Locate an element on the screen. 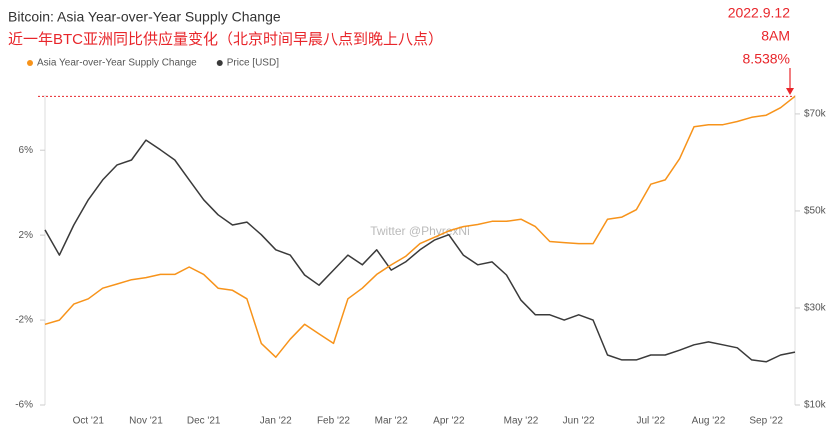 This screenshot has width=838, height=437. annotation-time: 8AM is located at coordinates (775, 36).